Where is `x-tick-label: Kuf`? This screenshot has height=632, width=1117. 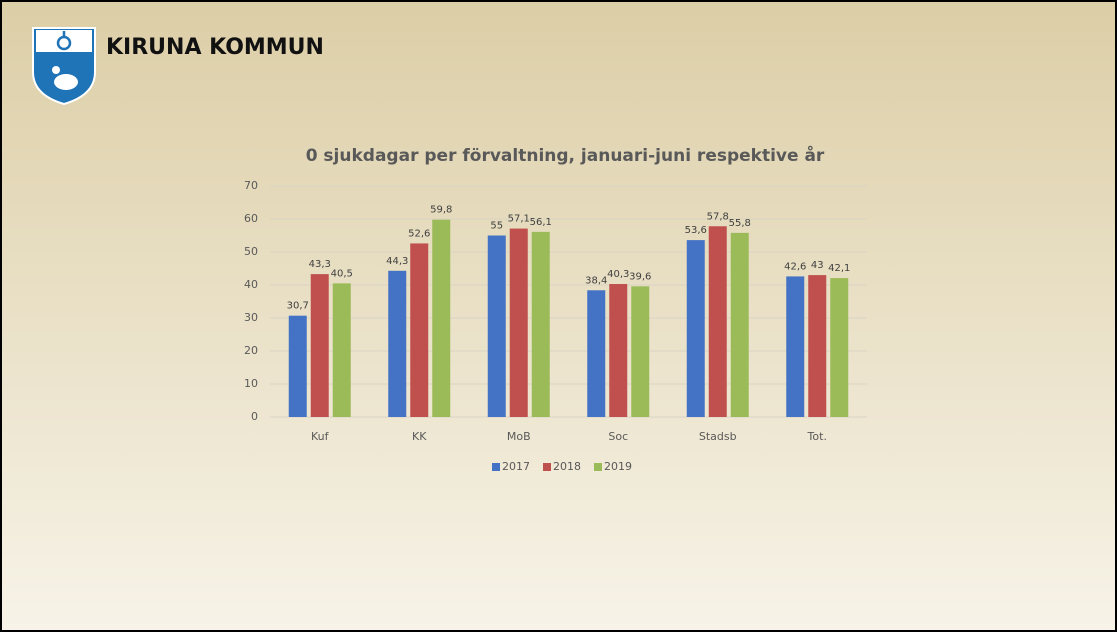 x-tick-label: Kuf is located at coordinates (320, 436).